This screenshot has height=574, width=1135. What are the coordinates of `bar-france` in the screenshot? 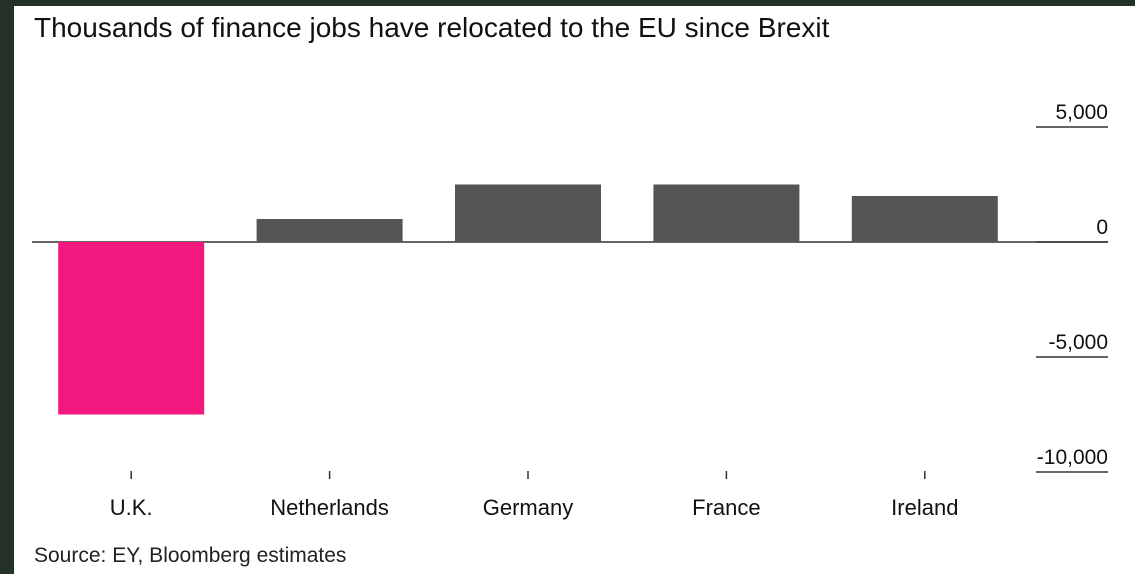 It's located at (726, 214).